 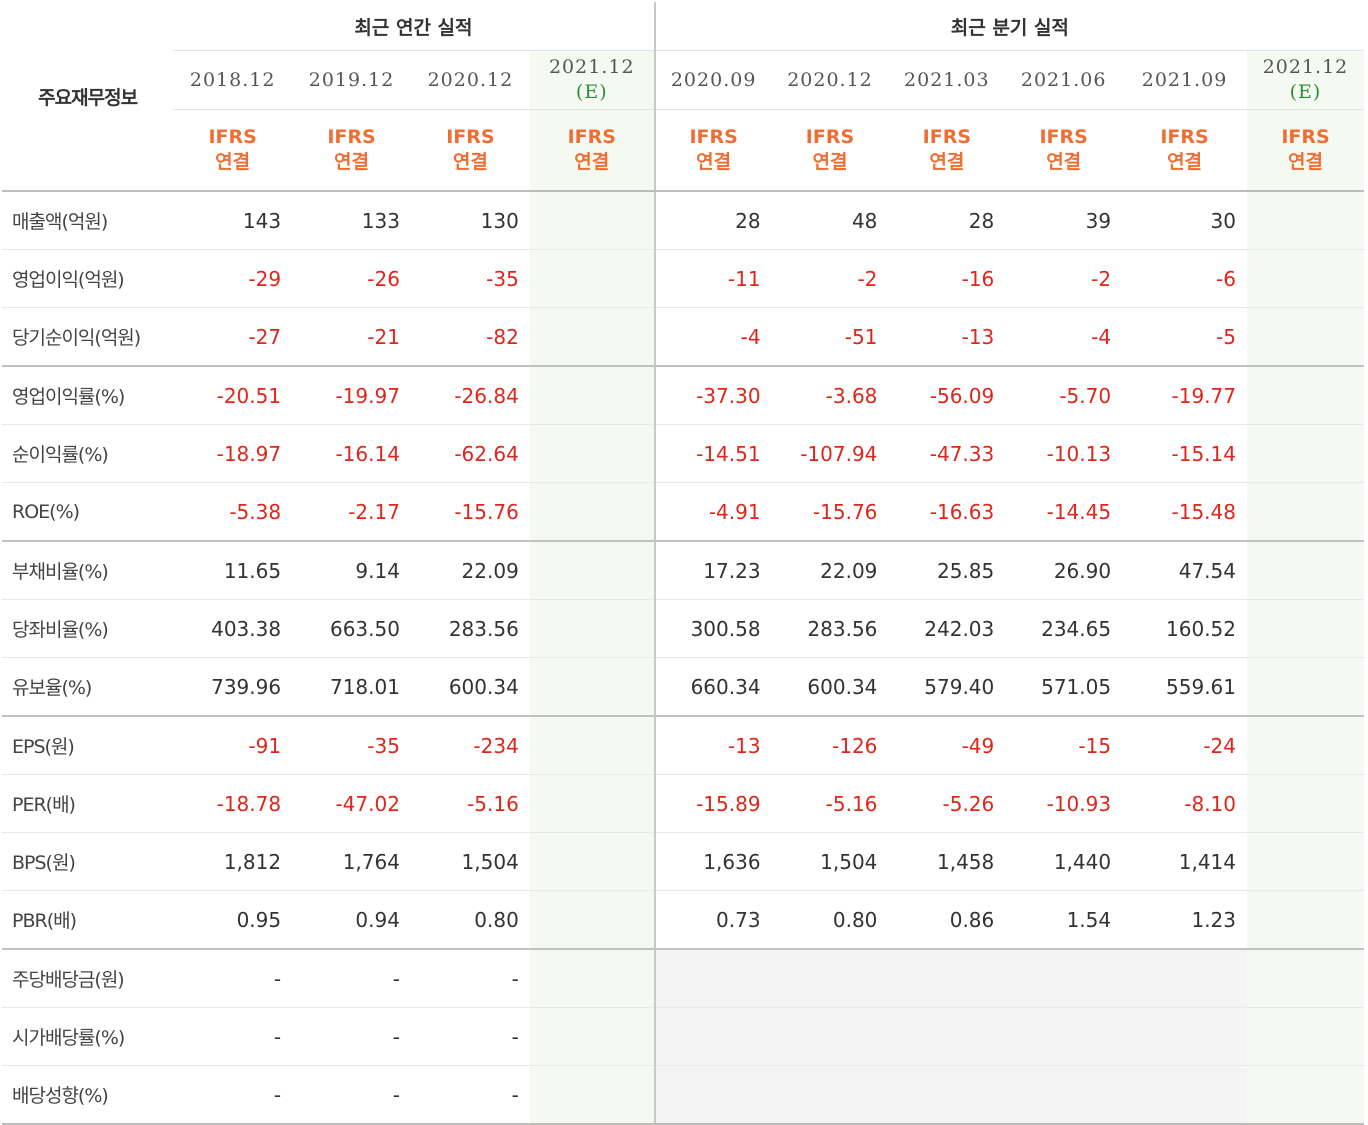 What do you see at coordinates (592, 80) in the screenshot?
I see `column-date-3: 2021.12 (E)` at bounding box center [592, 80].